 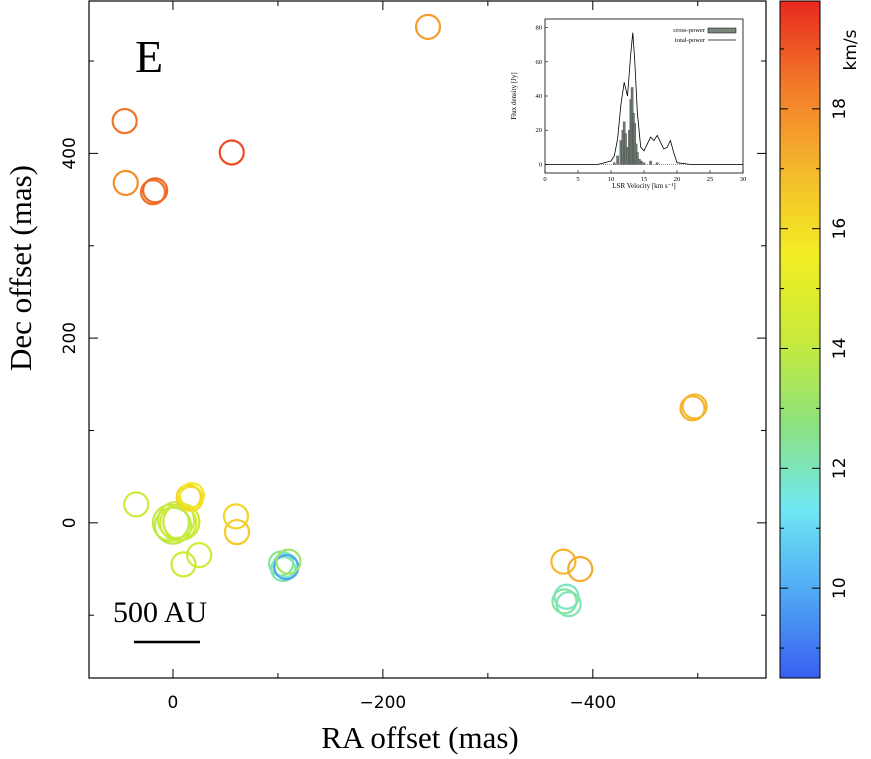 I want to click on cross-power-bars, so click(x=636, y=126).